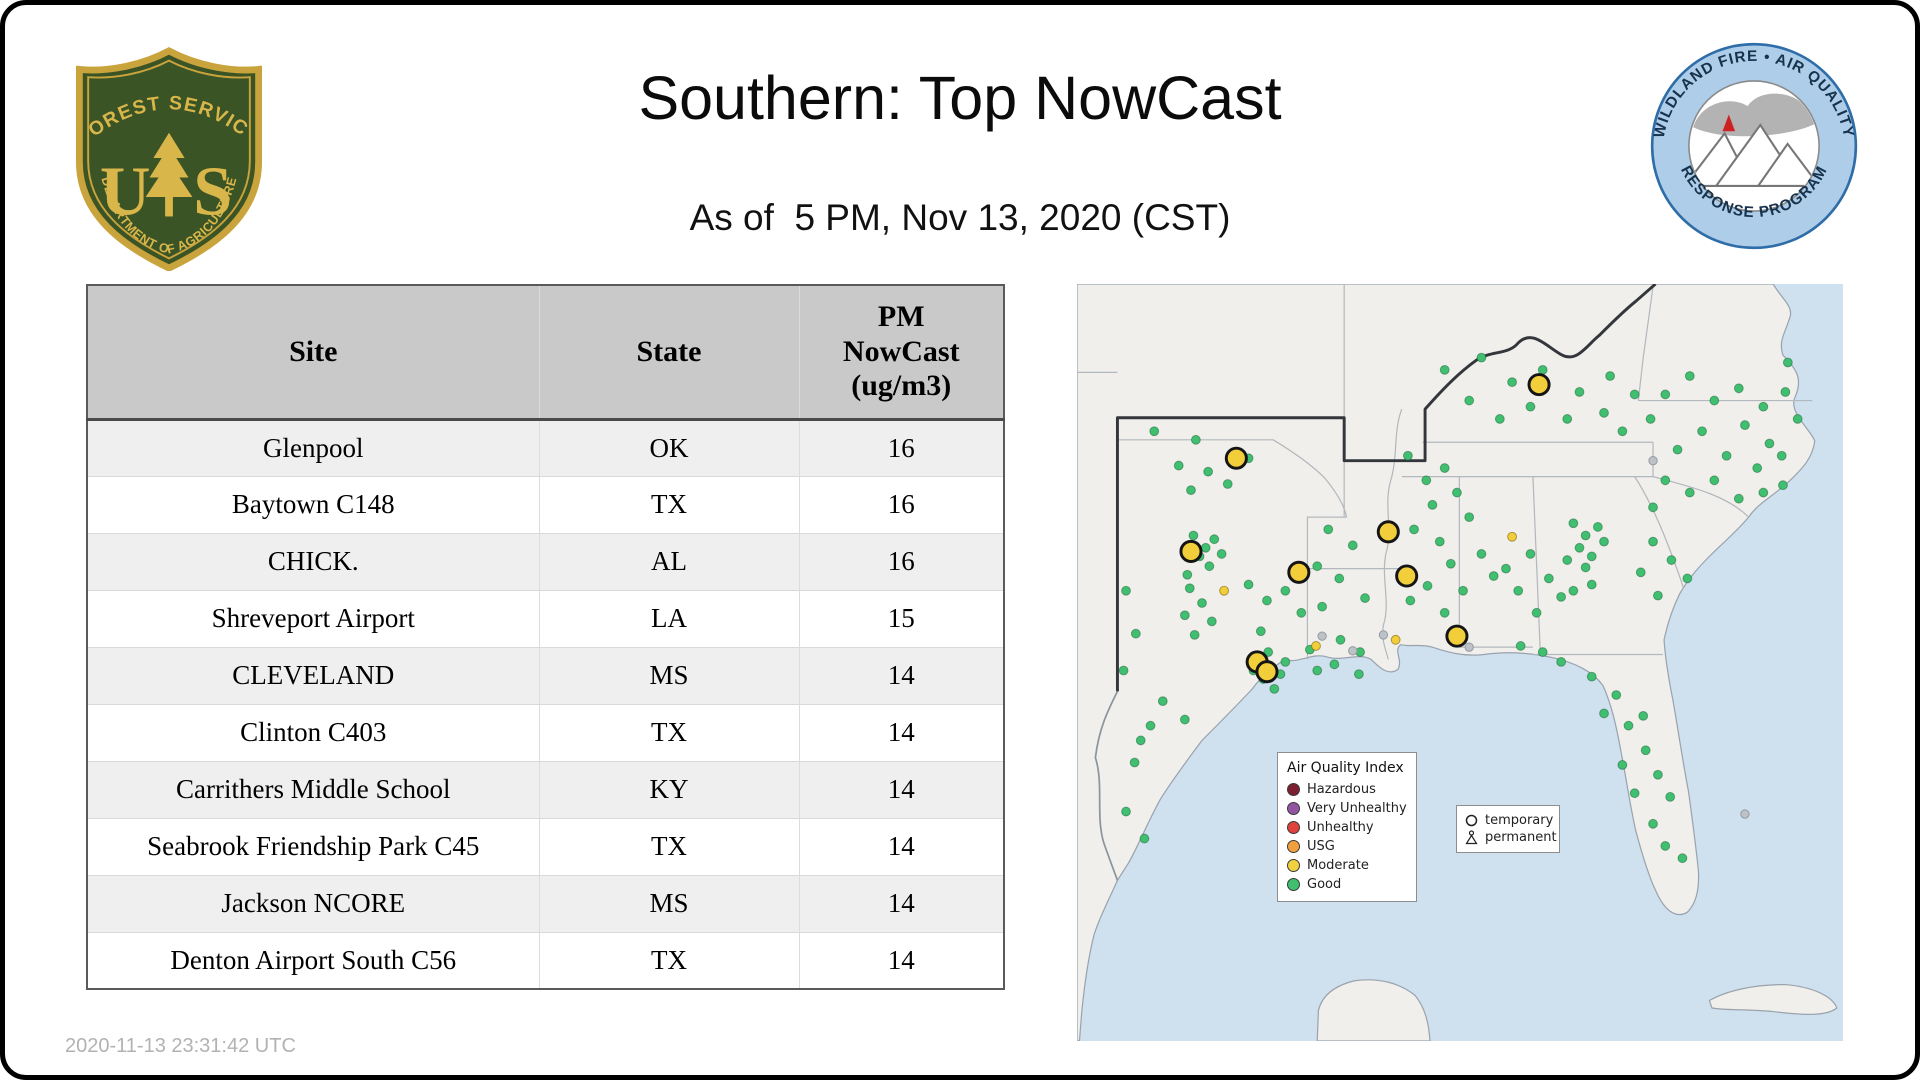  Describe the element at coordinates (313, 618) in the screenshot. I see `site-cell: Shreveport Airport` at that location.